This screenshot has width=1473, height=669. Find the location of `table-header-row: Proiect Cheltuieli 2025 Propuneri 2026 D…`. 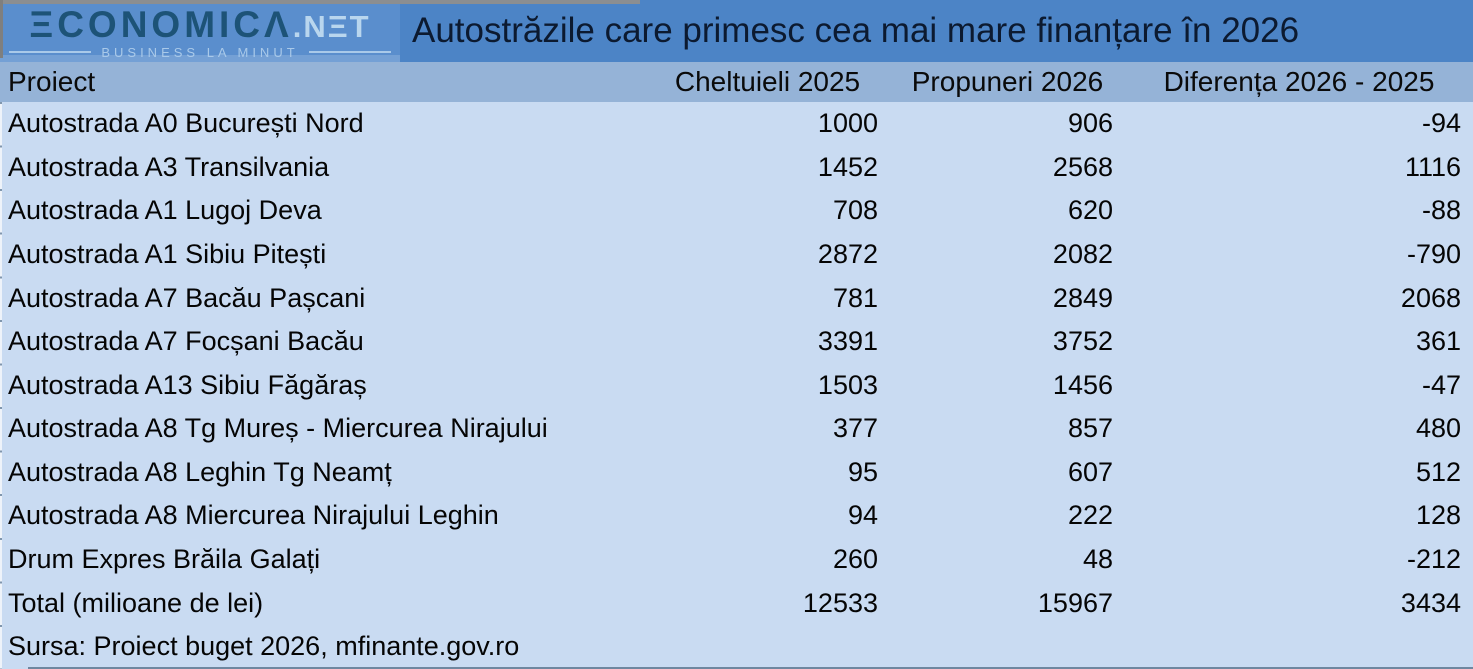

table-header-row: Proiect Cheltuieli 2025 Propuneri 2026 D… is located at coordinates (736, 82).